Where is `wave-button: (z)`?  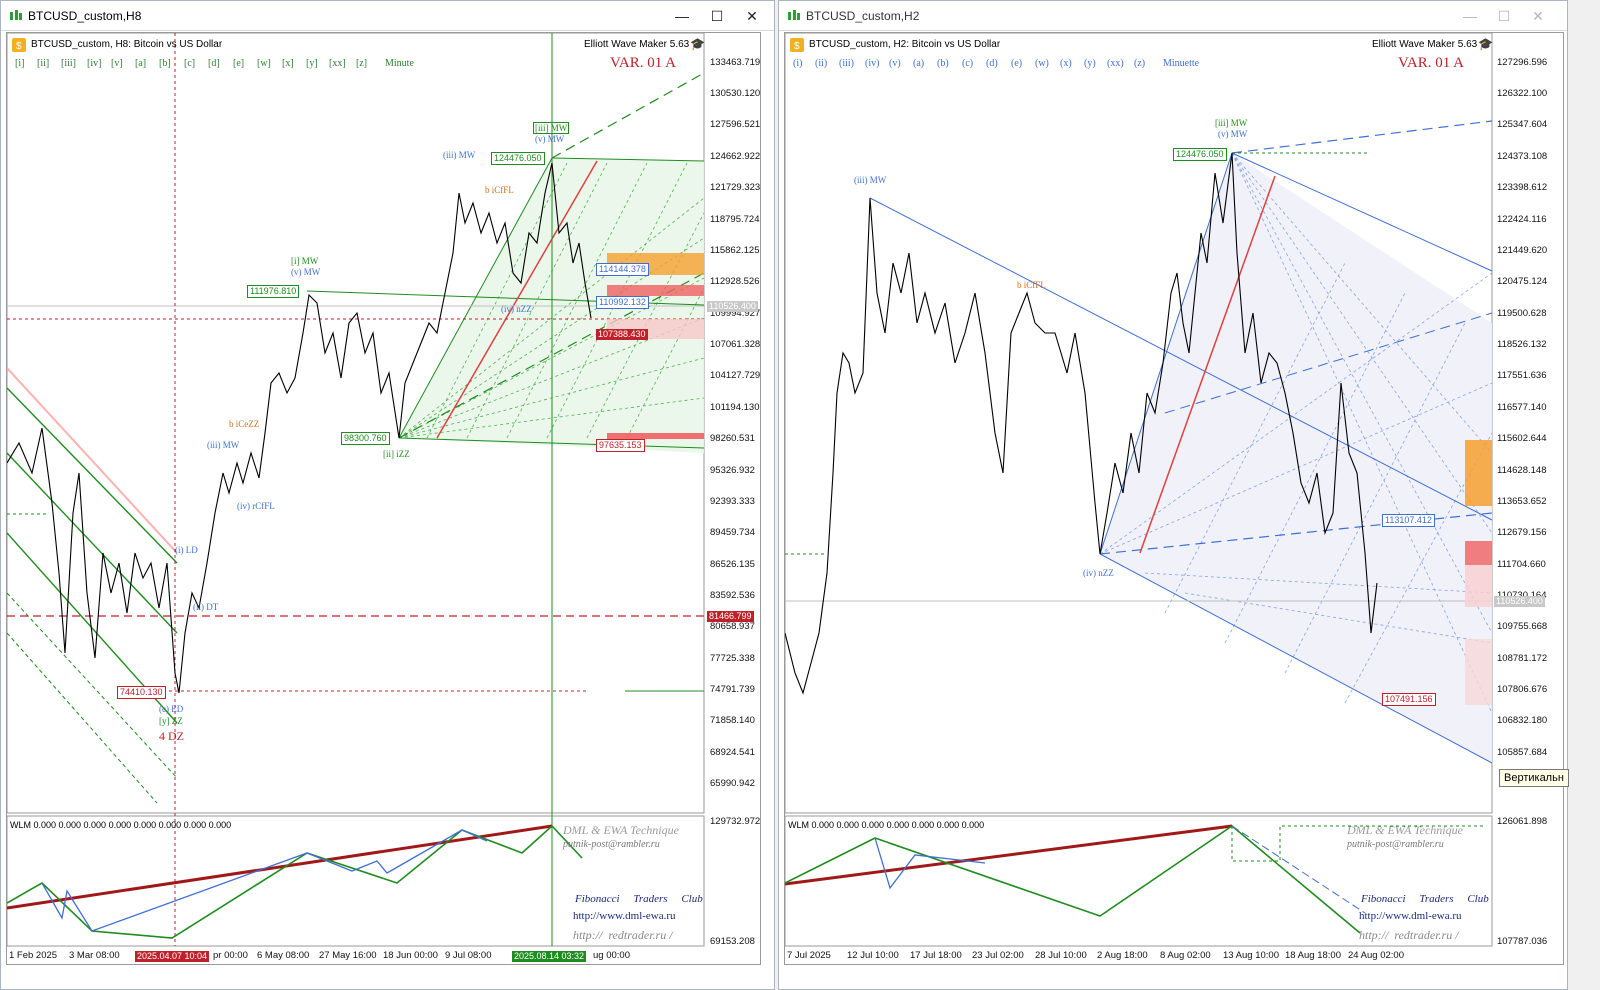 wave-button: (z) is located at coordinates (1140, 63).